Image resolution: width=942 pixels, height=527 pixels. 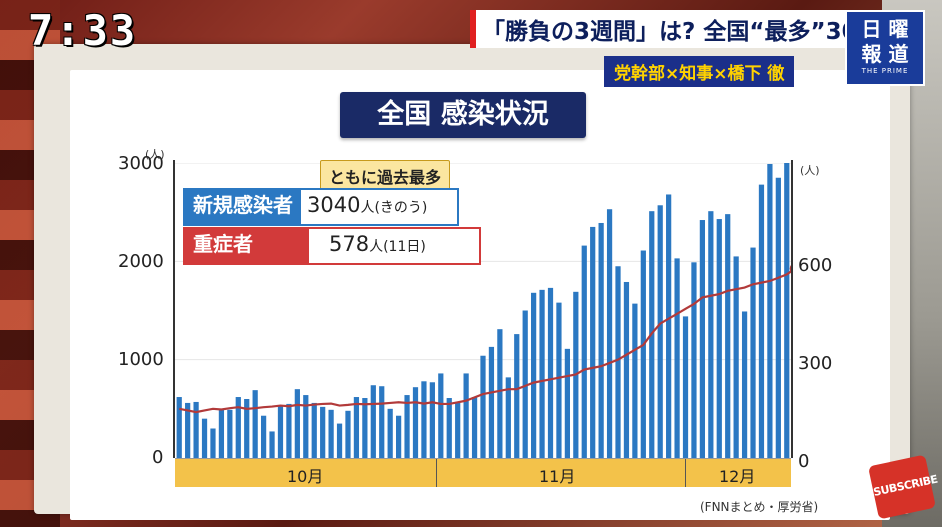 I want to click on month-label-october: 10月, so click(x=305, y=476).